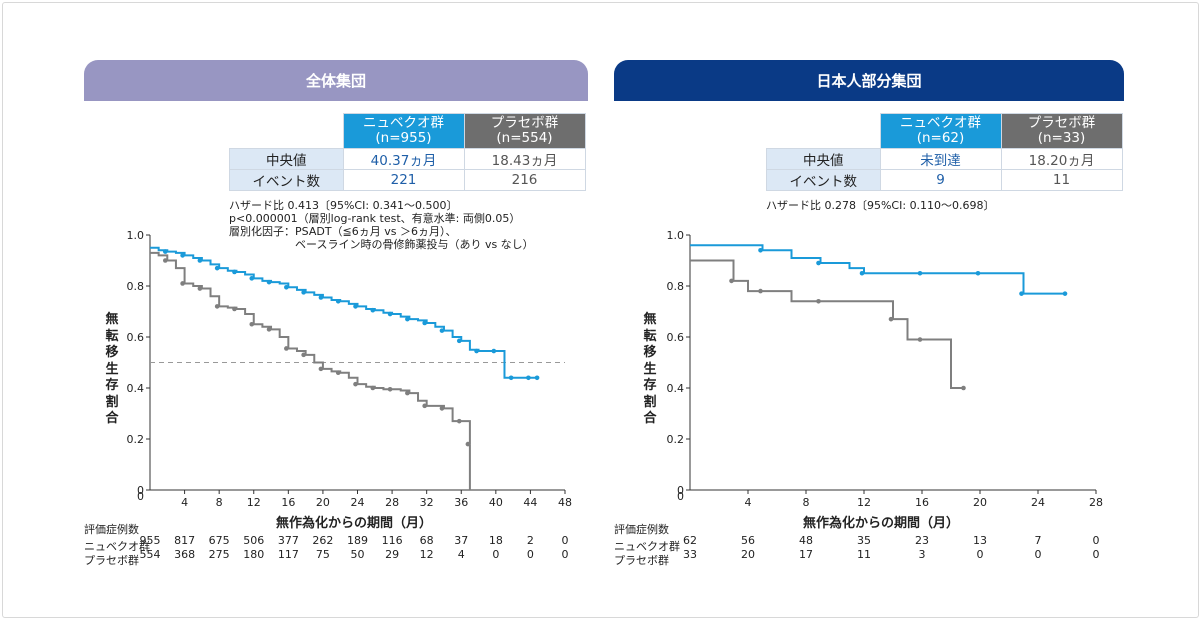 The width and height of the screenshot is (1203, 622). What do you see at coordinates (288, 540) in the screenshot?
I see `risk-count: 377` at bounding box center [288, 540].